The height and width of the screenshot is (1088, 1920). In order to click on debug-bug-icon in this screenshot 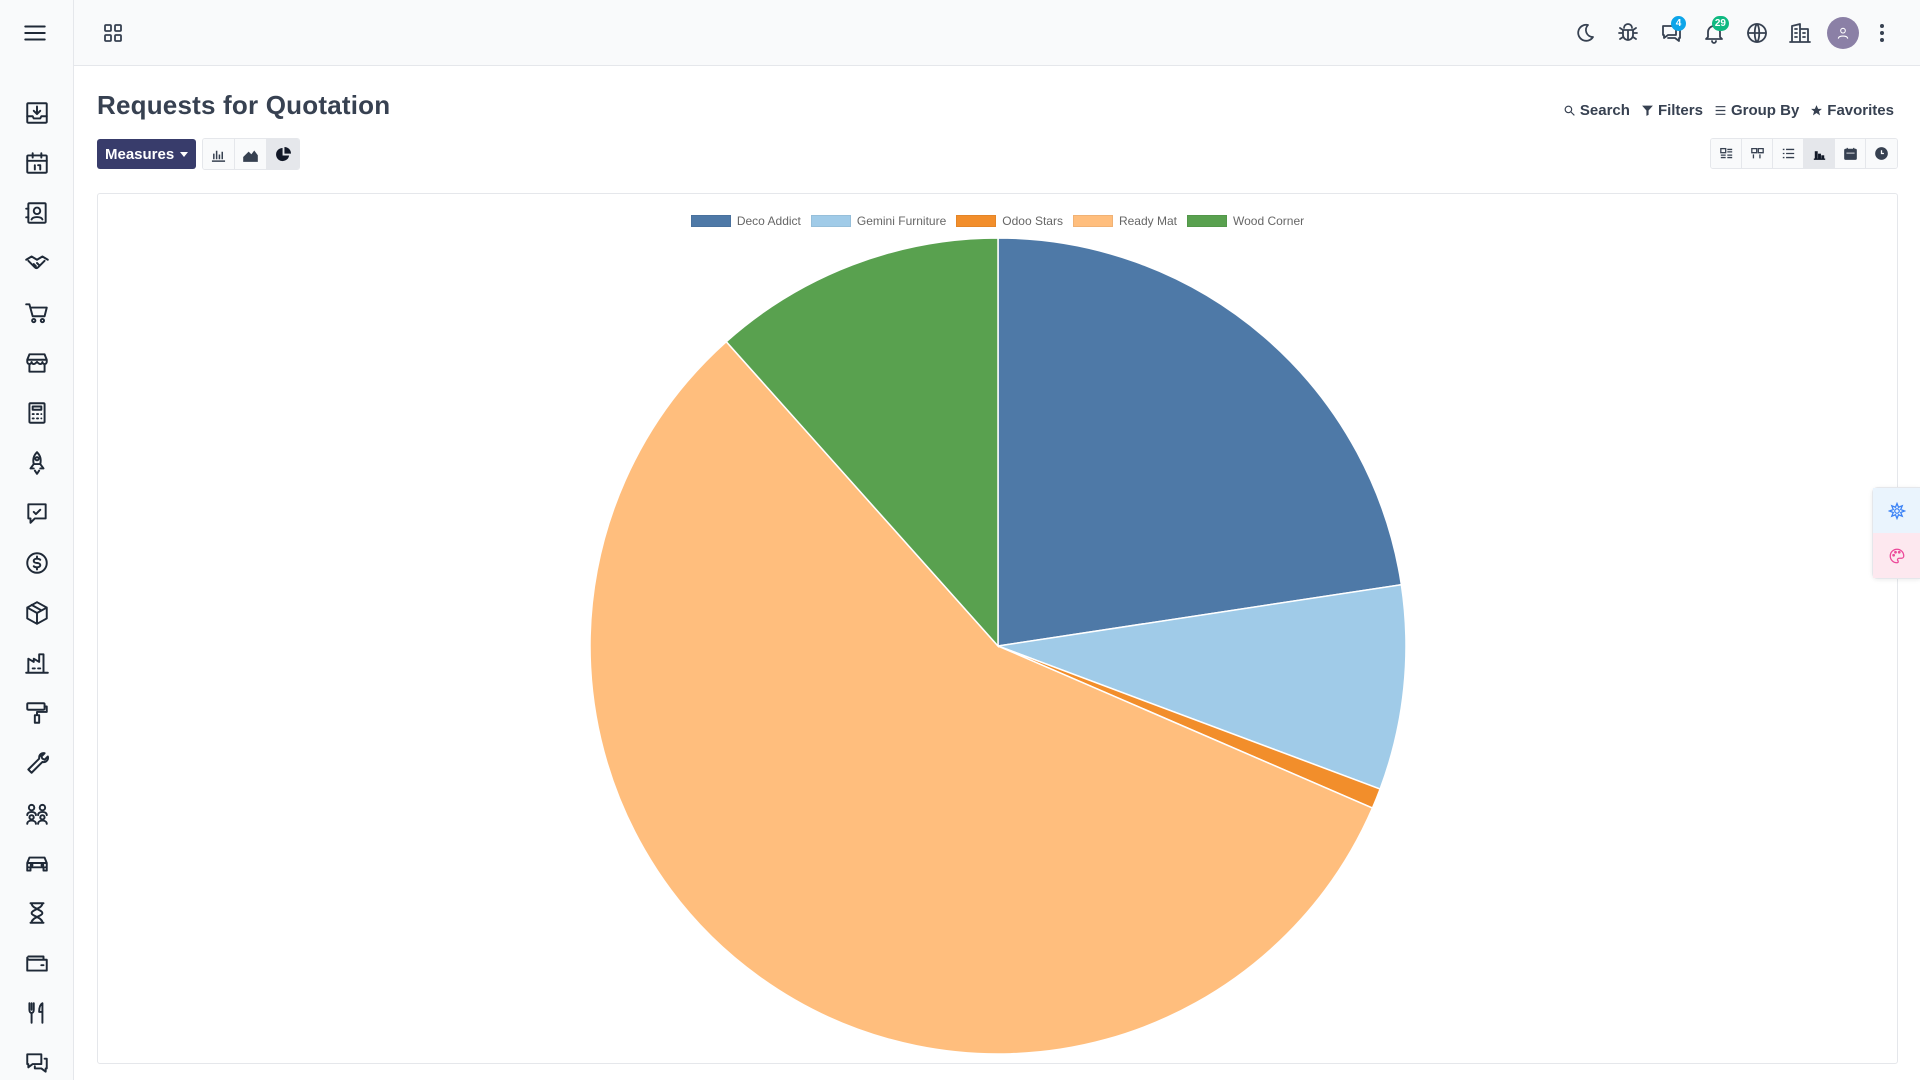, I will do `click(1627, 33)`.